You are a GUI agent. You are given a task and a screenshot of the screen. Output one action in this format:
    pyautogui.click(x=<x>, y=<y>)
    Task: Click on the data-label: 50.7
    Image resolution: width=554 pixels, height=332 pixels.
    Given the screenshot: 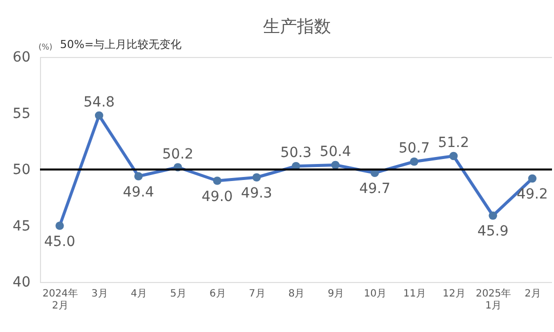 What is the action you would take?
    pyautogui.click(x=414, y=148)
    